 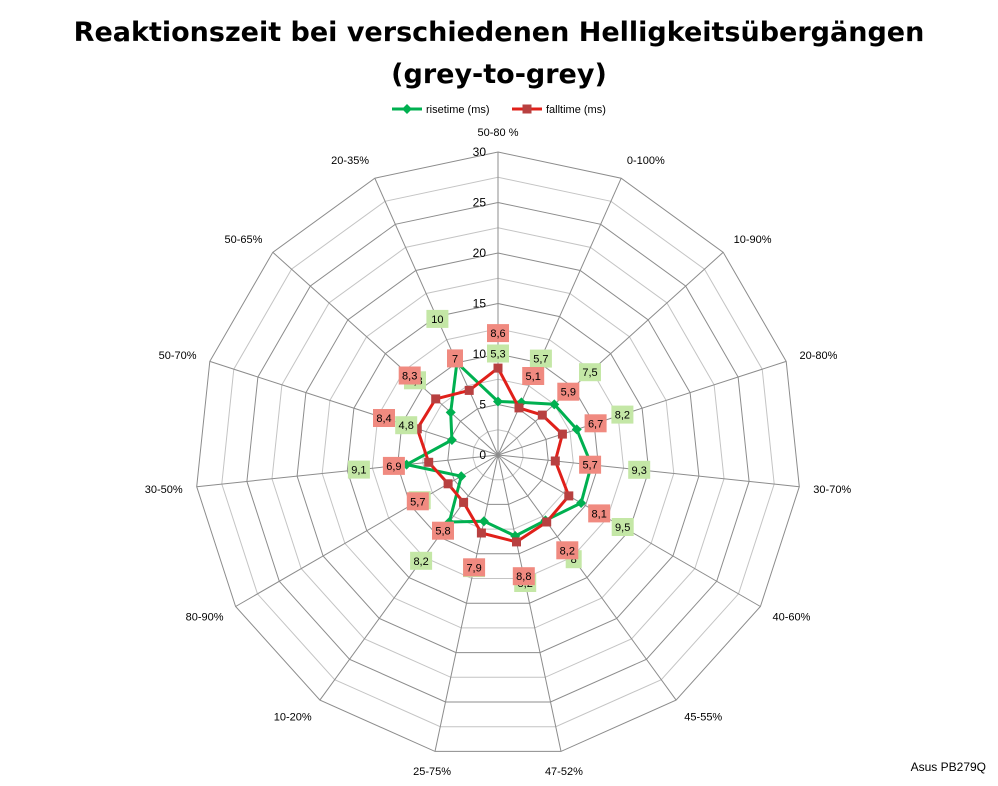 What do you see at coordinates (948, 767) in the screenshot?
I see `credit-label: Asus PB279Q` at bounding box center [948, 767].